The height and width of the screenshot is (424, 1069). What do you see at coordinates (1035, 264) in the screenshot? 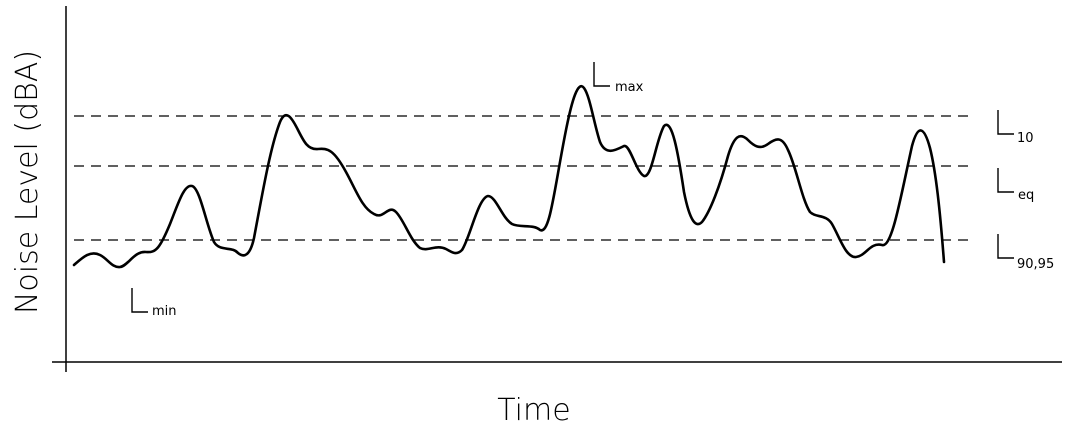
I see `l90-95-subscript: 90,95` at bounding box center [1035, 264].